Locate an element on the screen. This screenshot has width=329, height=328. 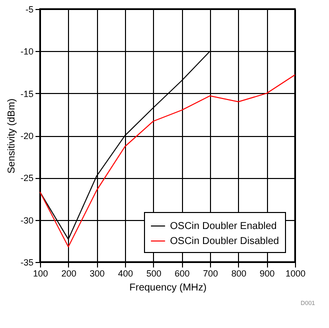
y-tick-label: -10 is located at coordinates (27, 51).